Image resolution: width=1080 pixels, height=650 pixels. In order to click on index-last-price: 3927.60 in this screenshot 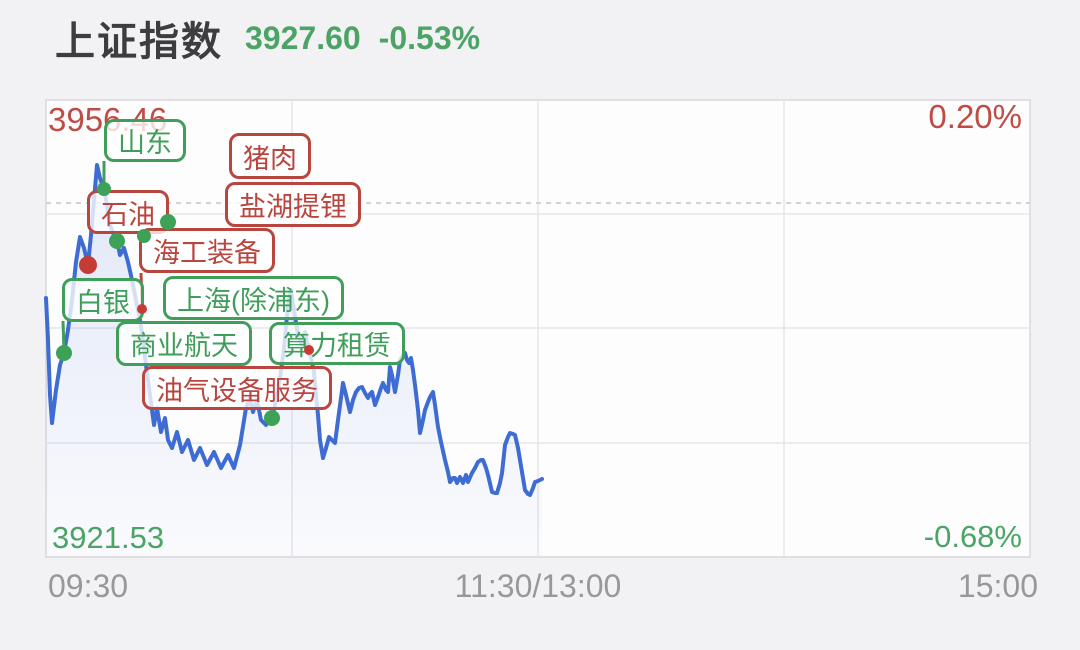, I will do `click(303, 37)`.